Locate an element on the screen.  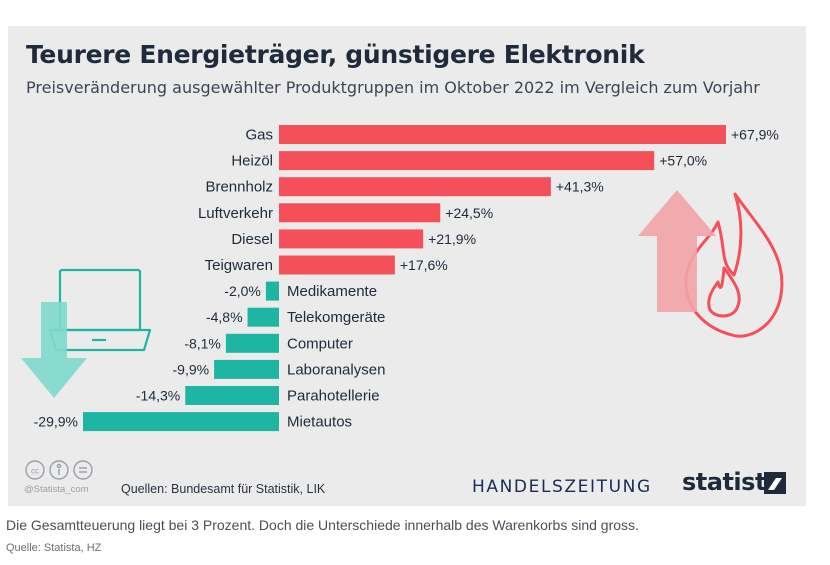
category-label: Teigwaren is located at coordinates (239, 265).